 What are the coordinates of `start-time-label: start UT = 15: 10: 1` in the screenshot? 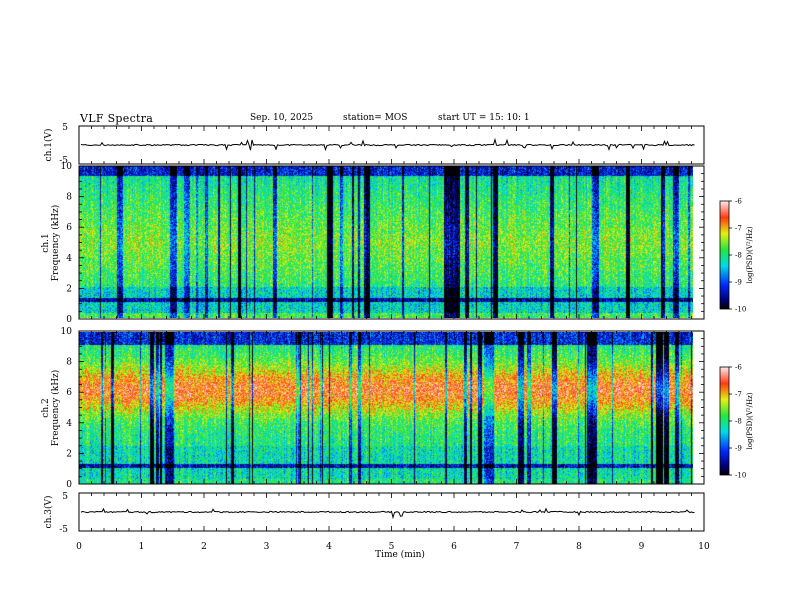 It's located at (484, 118).